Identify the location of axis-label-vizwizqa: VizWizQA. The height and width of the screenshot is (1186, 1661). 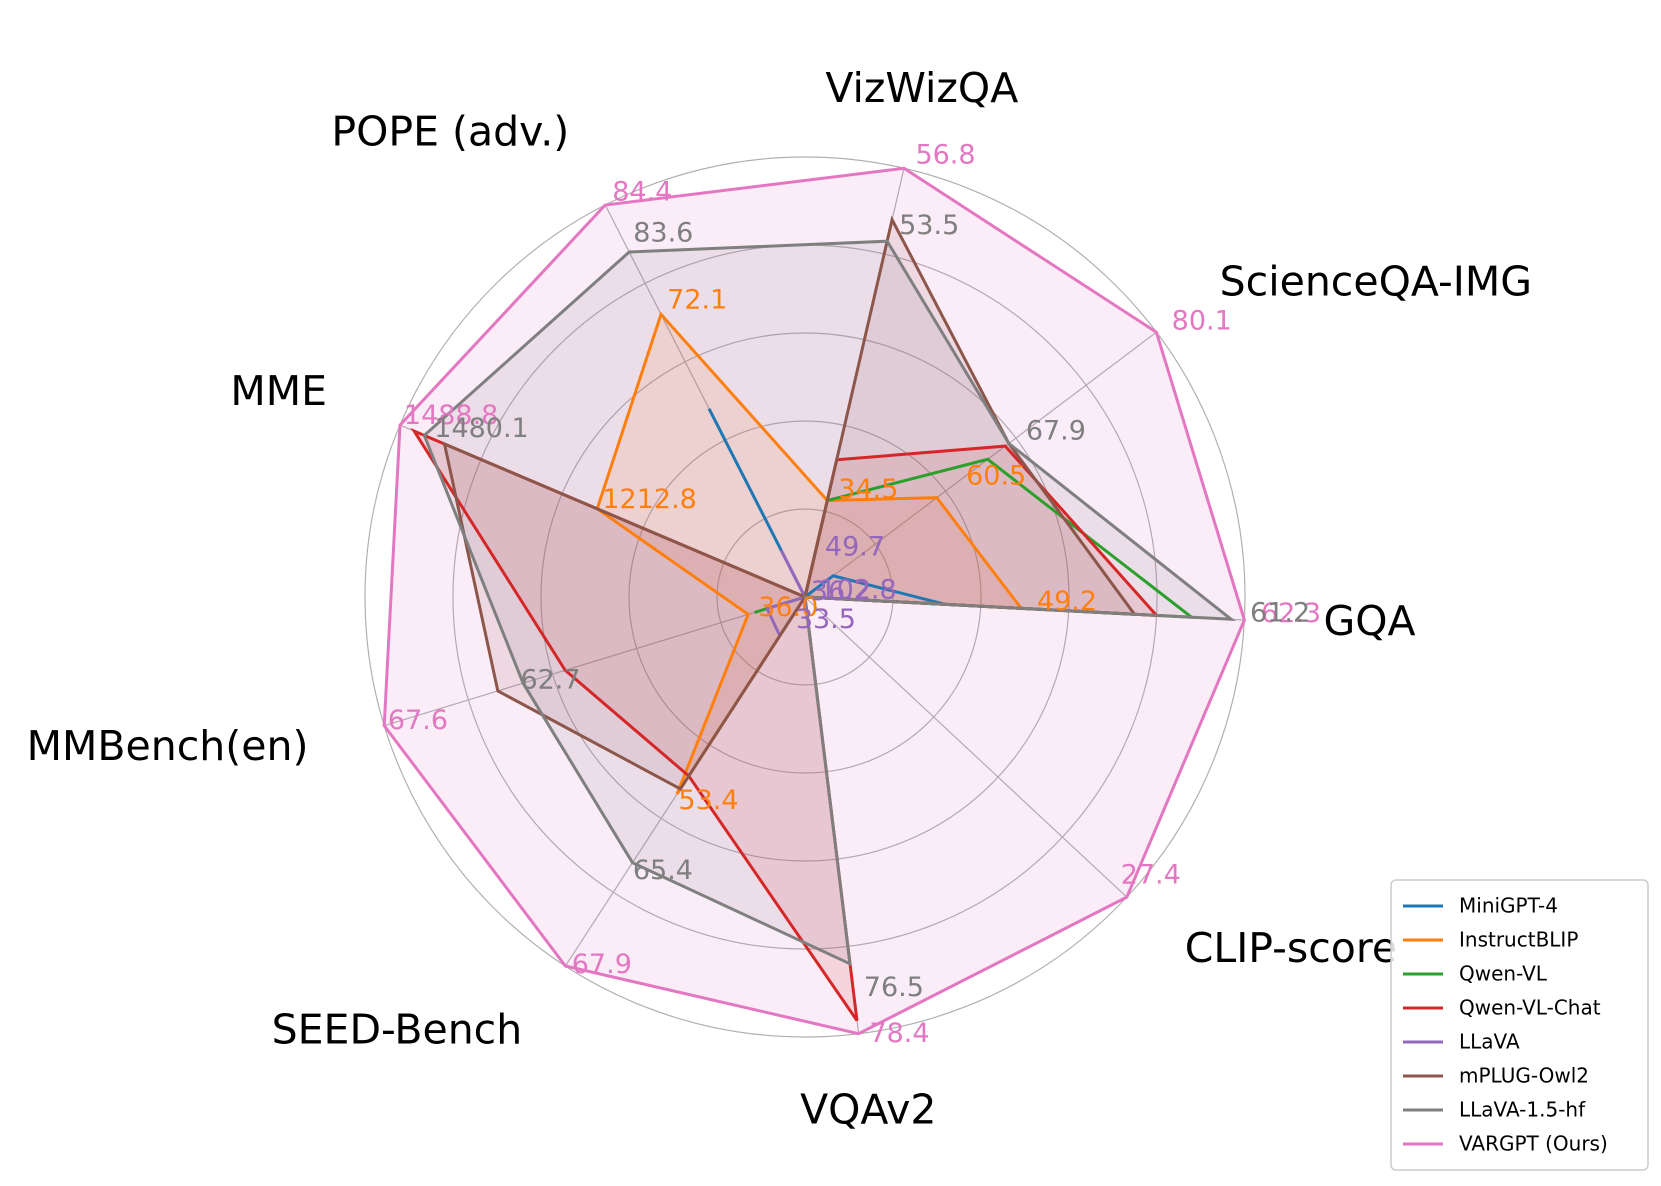
(921, 88).